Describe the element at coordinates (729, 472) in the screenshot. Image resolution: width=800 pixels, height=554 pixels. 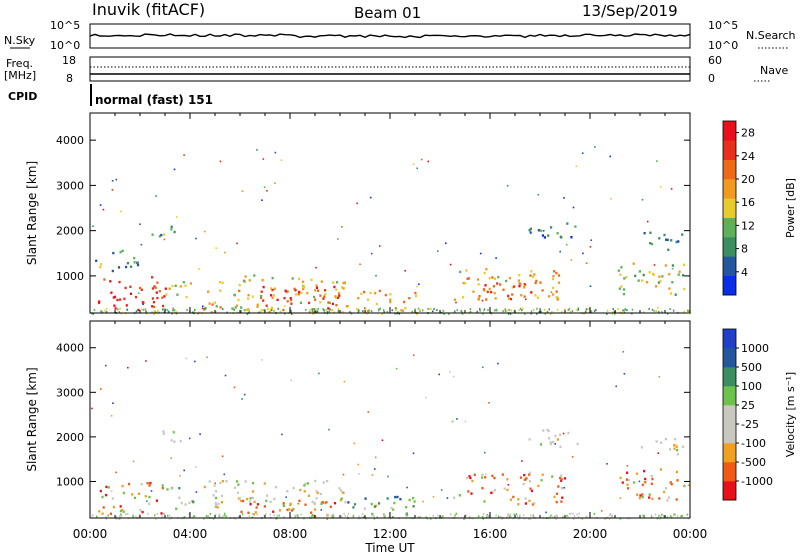
I see `colorbar-segment` at that location.